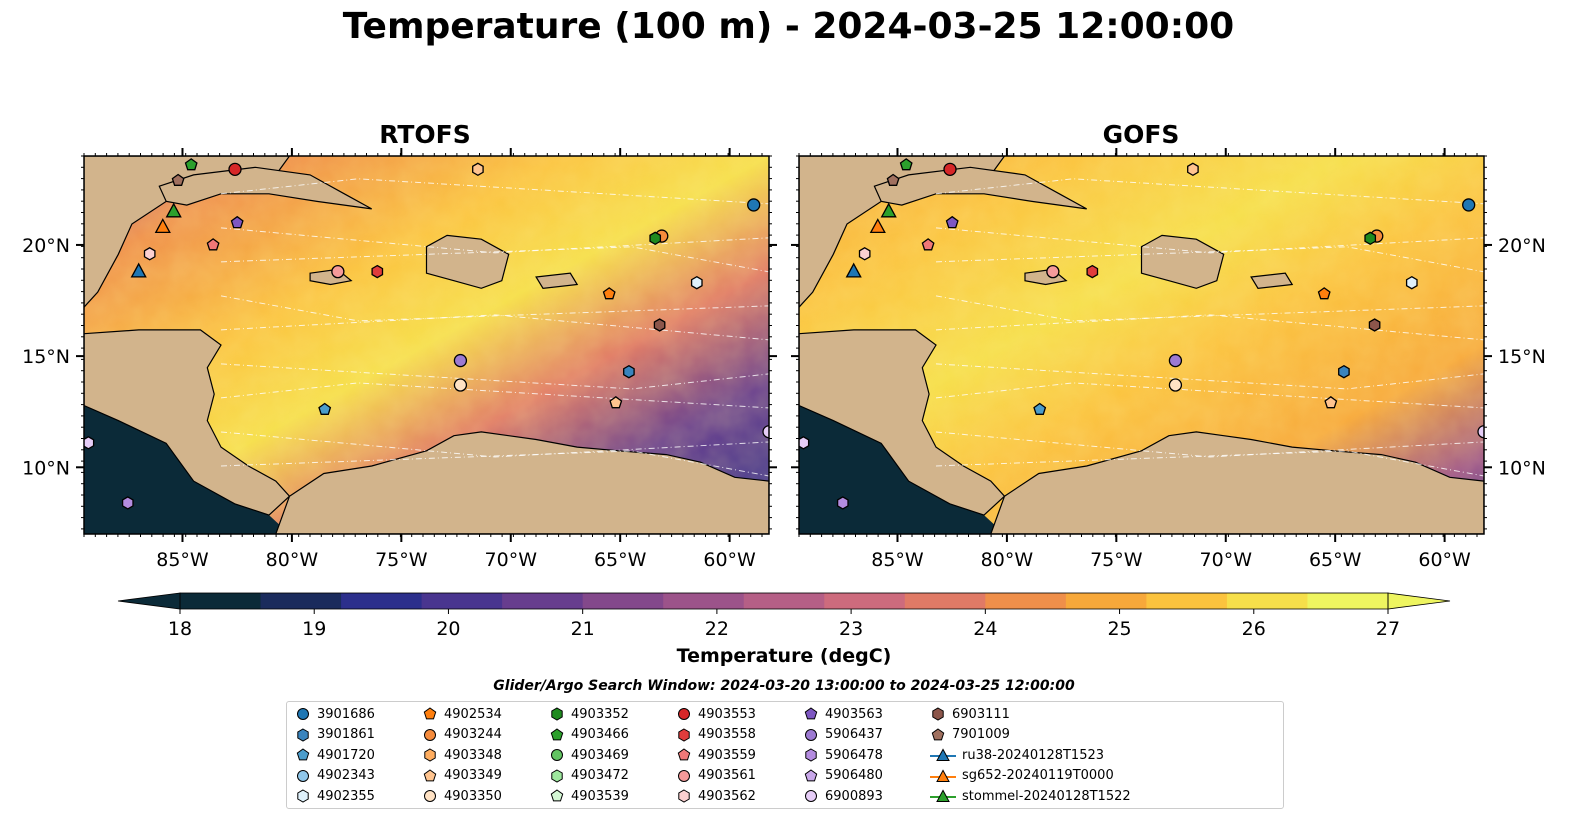 The height and width of the screenshot is (826, 1577). I want to click on colorbar-tick-label: 22, so click(717, 629).